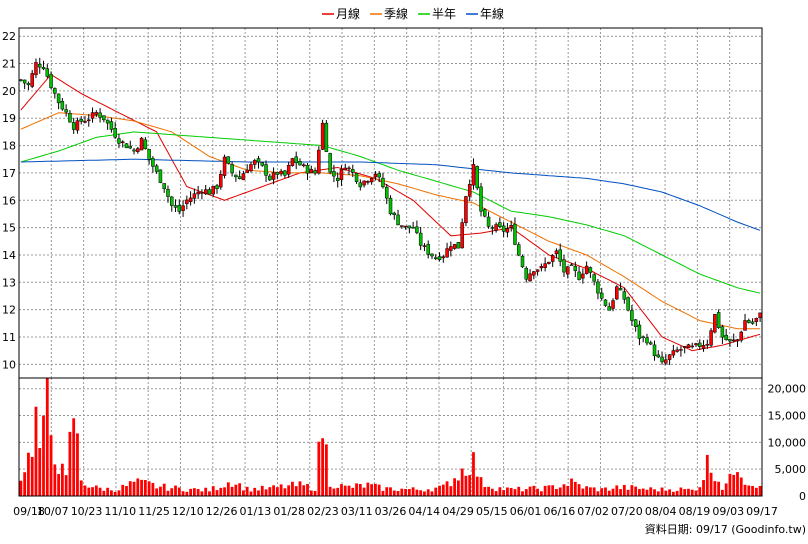 The height and width of the screenshot is (544, 808). What do you see at coordinates (492, 511) in the screenshot?
I see `x-tick-label: 05/15` at bounding box center [492, 511].